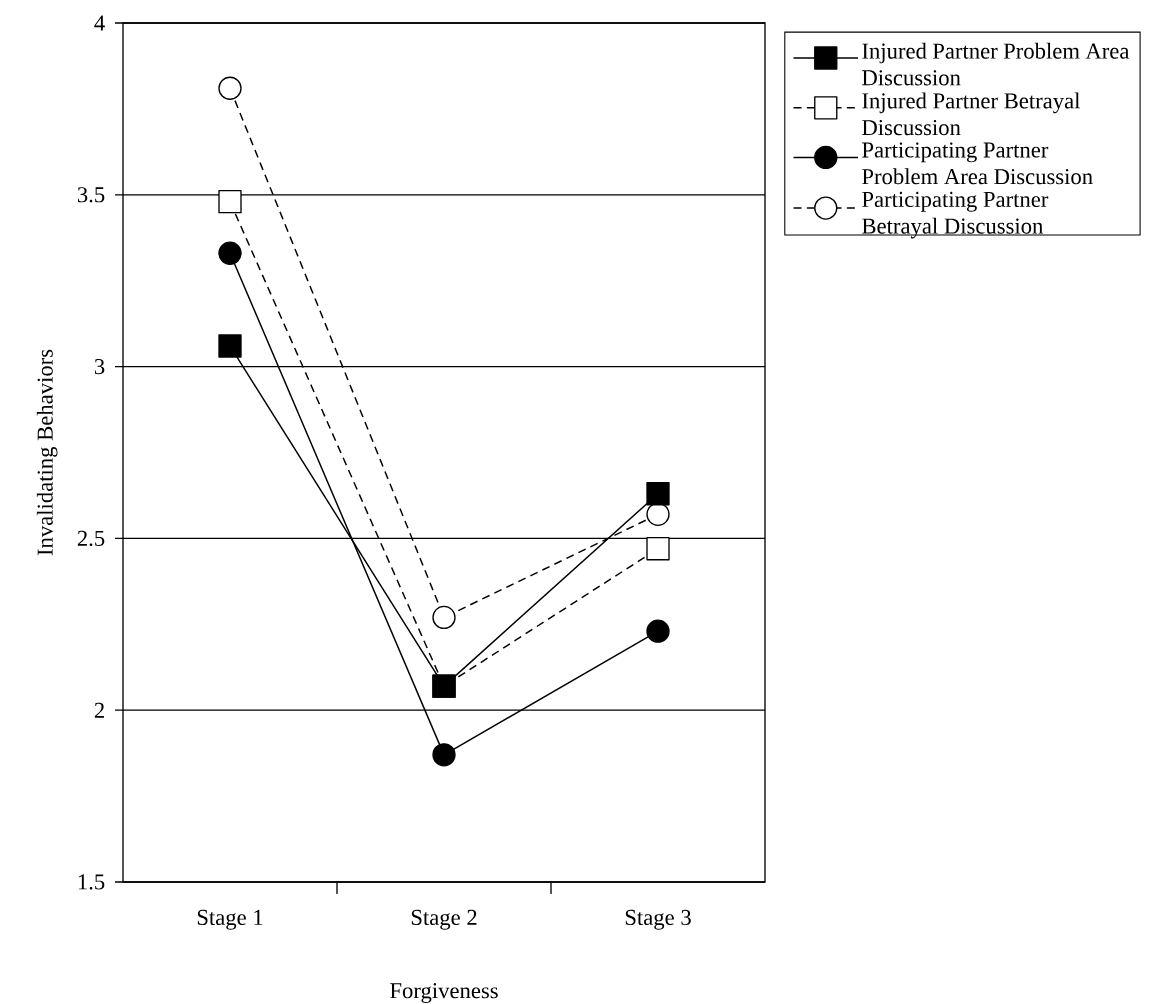  Describe the element at coordinates (47, 452) in the screenshot. I see `y-axis-title: Invalidating Behaviors` at that location.